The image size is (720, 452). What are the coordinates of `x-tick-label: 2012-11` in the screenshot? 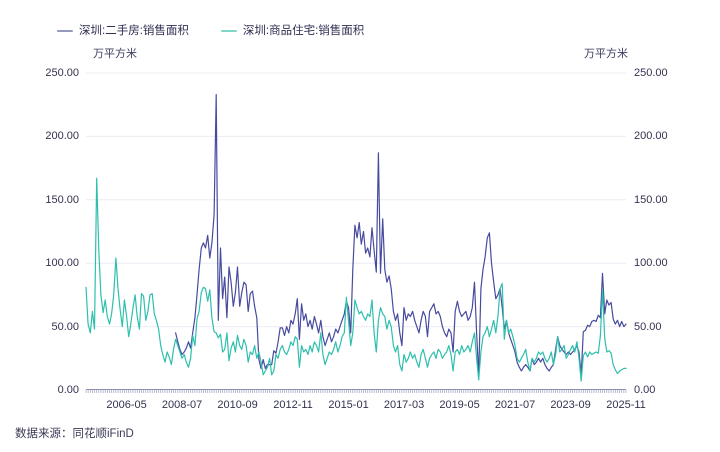 It's located at (293, 405).